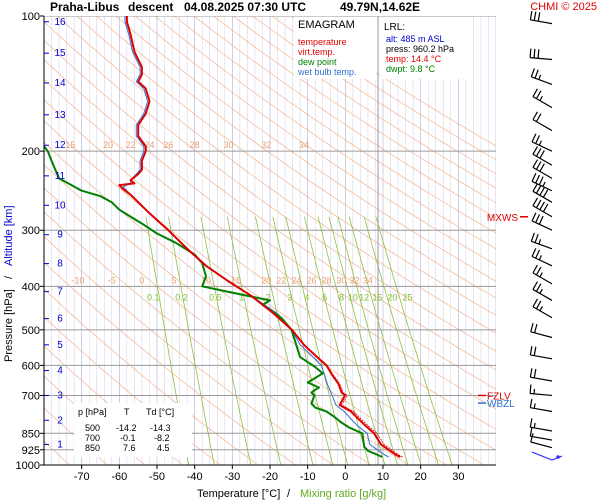 This screenshot has width=600, height=500. Describe the element at coordinates (60, 345) in the screenshot. I see `altitude-tick-label: 5` at that location.